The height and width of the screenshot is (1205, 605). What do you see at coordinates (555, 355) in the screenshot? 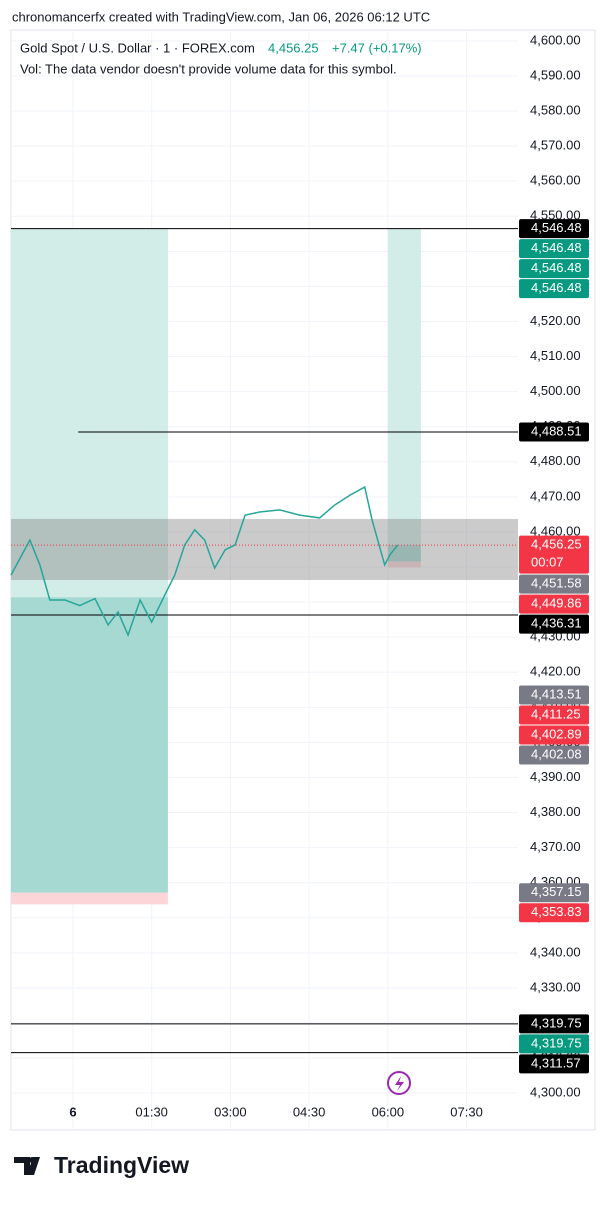
I see `y-tick-label: 4,510.00` at bounding box center [555, 355].